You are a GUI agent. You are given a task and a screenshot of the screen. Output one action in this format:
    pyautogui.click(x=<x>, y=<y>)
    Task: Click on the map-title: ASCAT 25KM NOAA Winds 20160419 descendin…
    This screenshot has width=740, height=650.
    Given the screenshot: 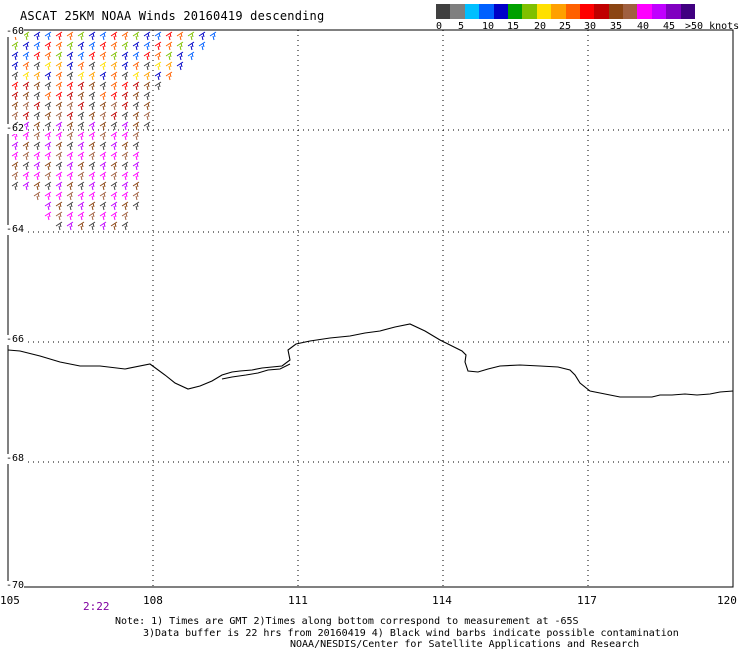 What is the action you would take?
    pyautogui.click(x=172, y=16)
    